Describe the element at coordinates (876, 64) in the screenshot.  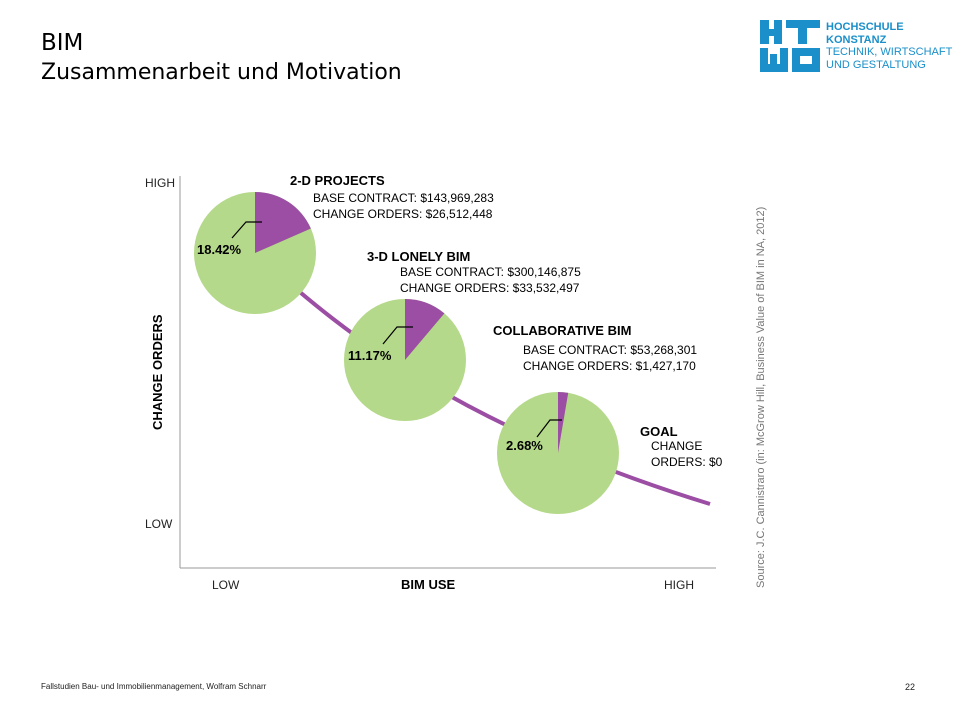
I see `logo-line: UND GESTALTUNG` at that location.